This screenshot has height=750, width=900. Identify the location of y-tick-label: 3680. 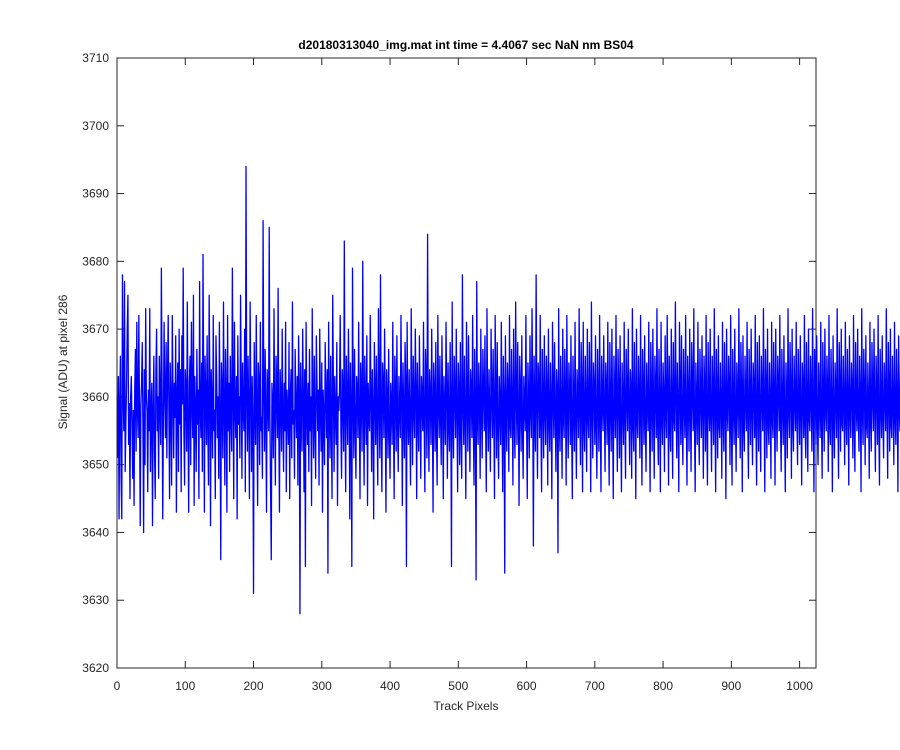
(95, 261).